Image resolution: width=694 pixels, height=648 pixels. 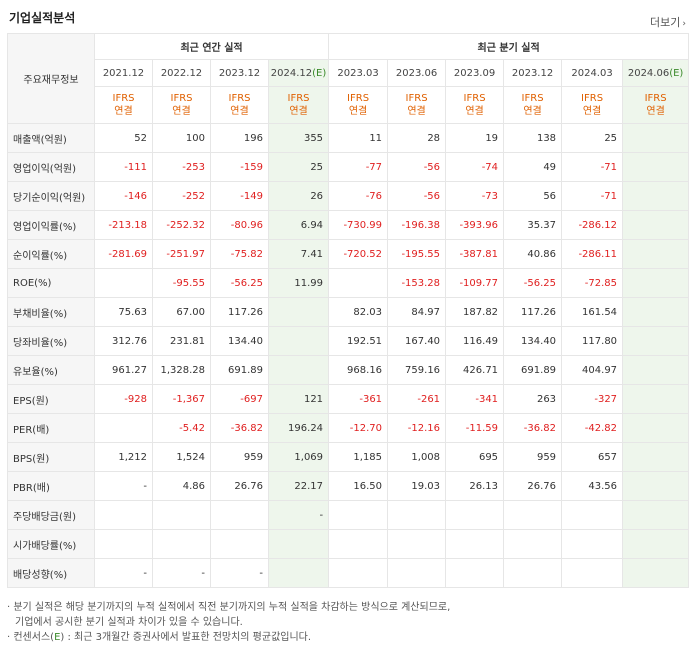 I want to click on table-cell: -56, so click(x=417, y=167).